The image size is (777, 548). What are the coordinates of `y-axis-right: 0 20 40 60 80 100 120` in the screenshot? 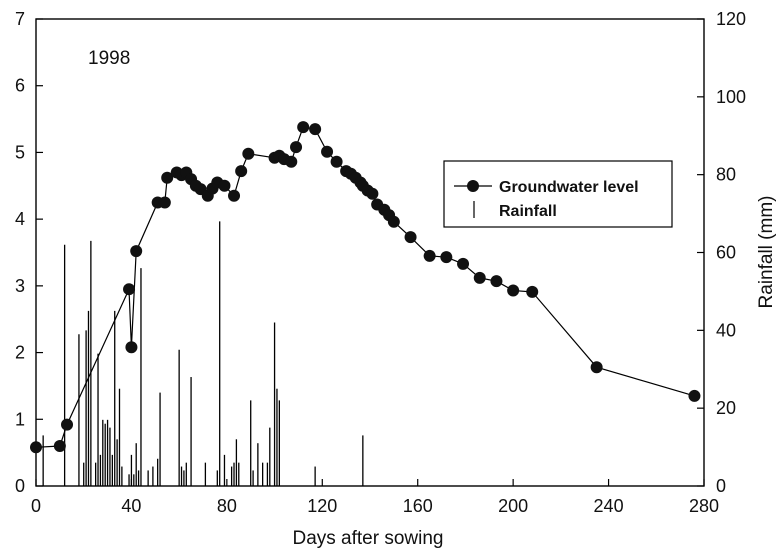 It's located at (721, 252).